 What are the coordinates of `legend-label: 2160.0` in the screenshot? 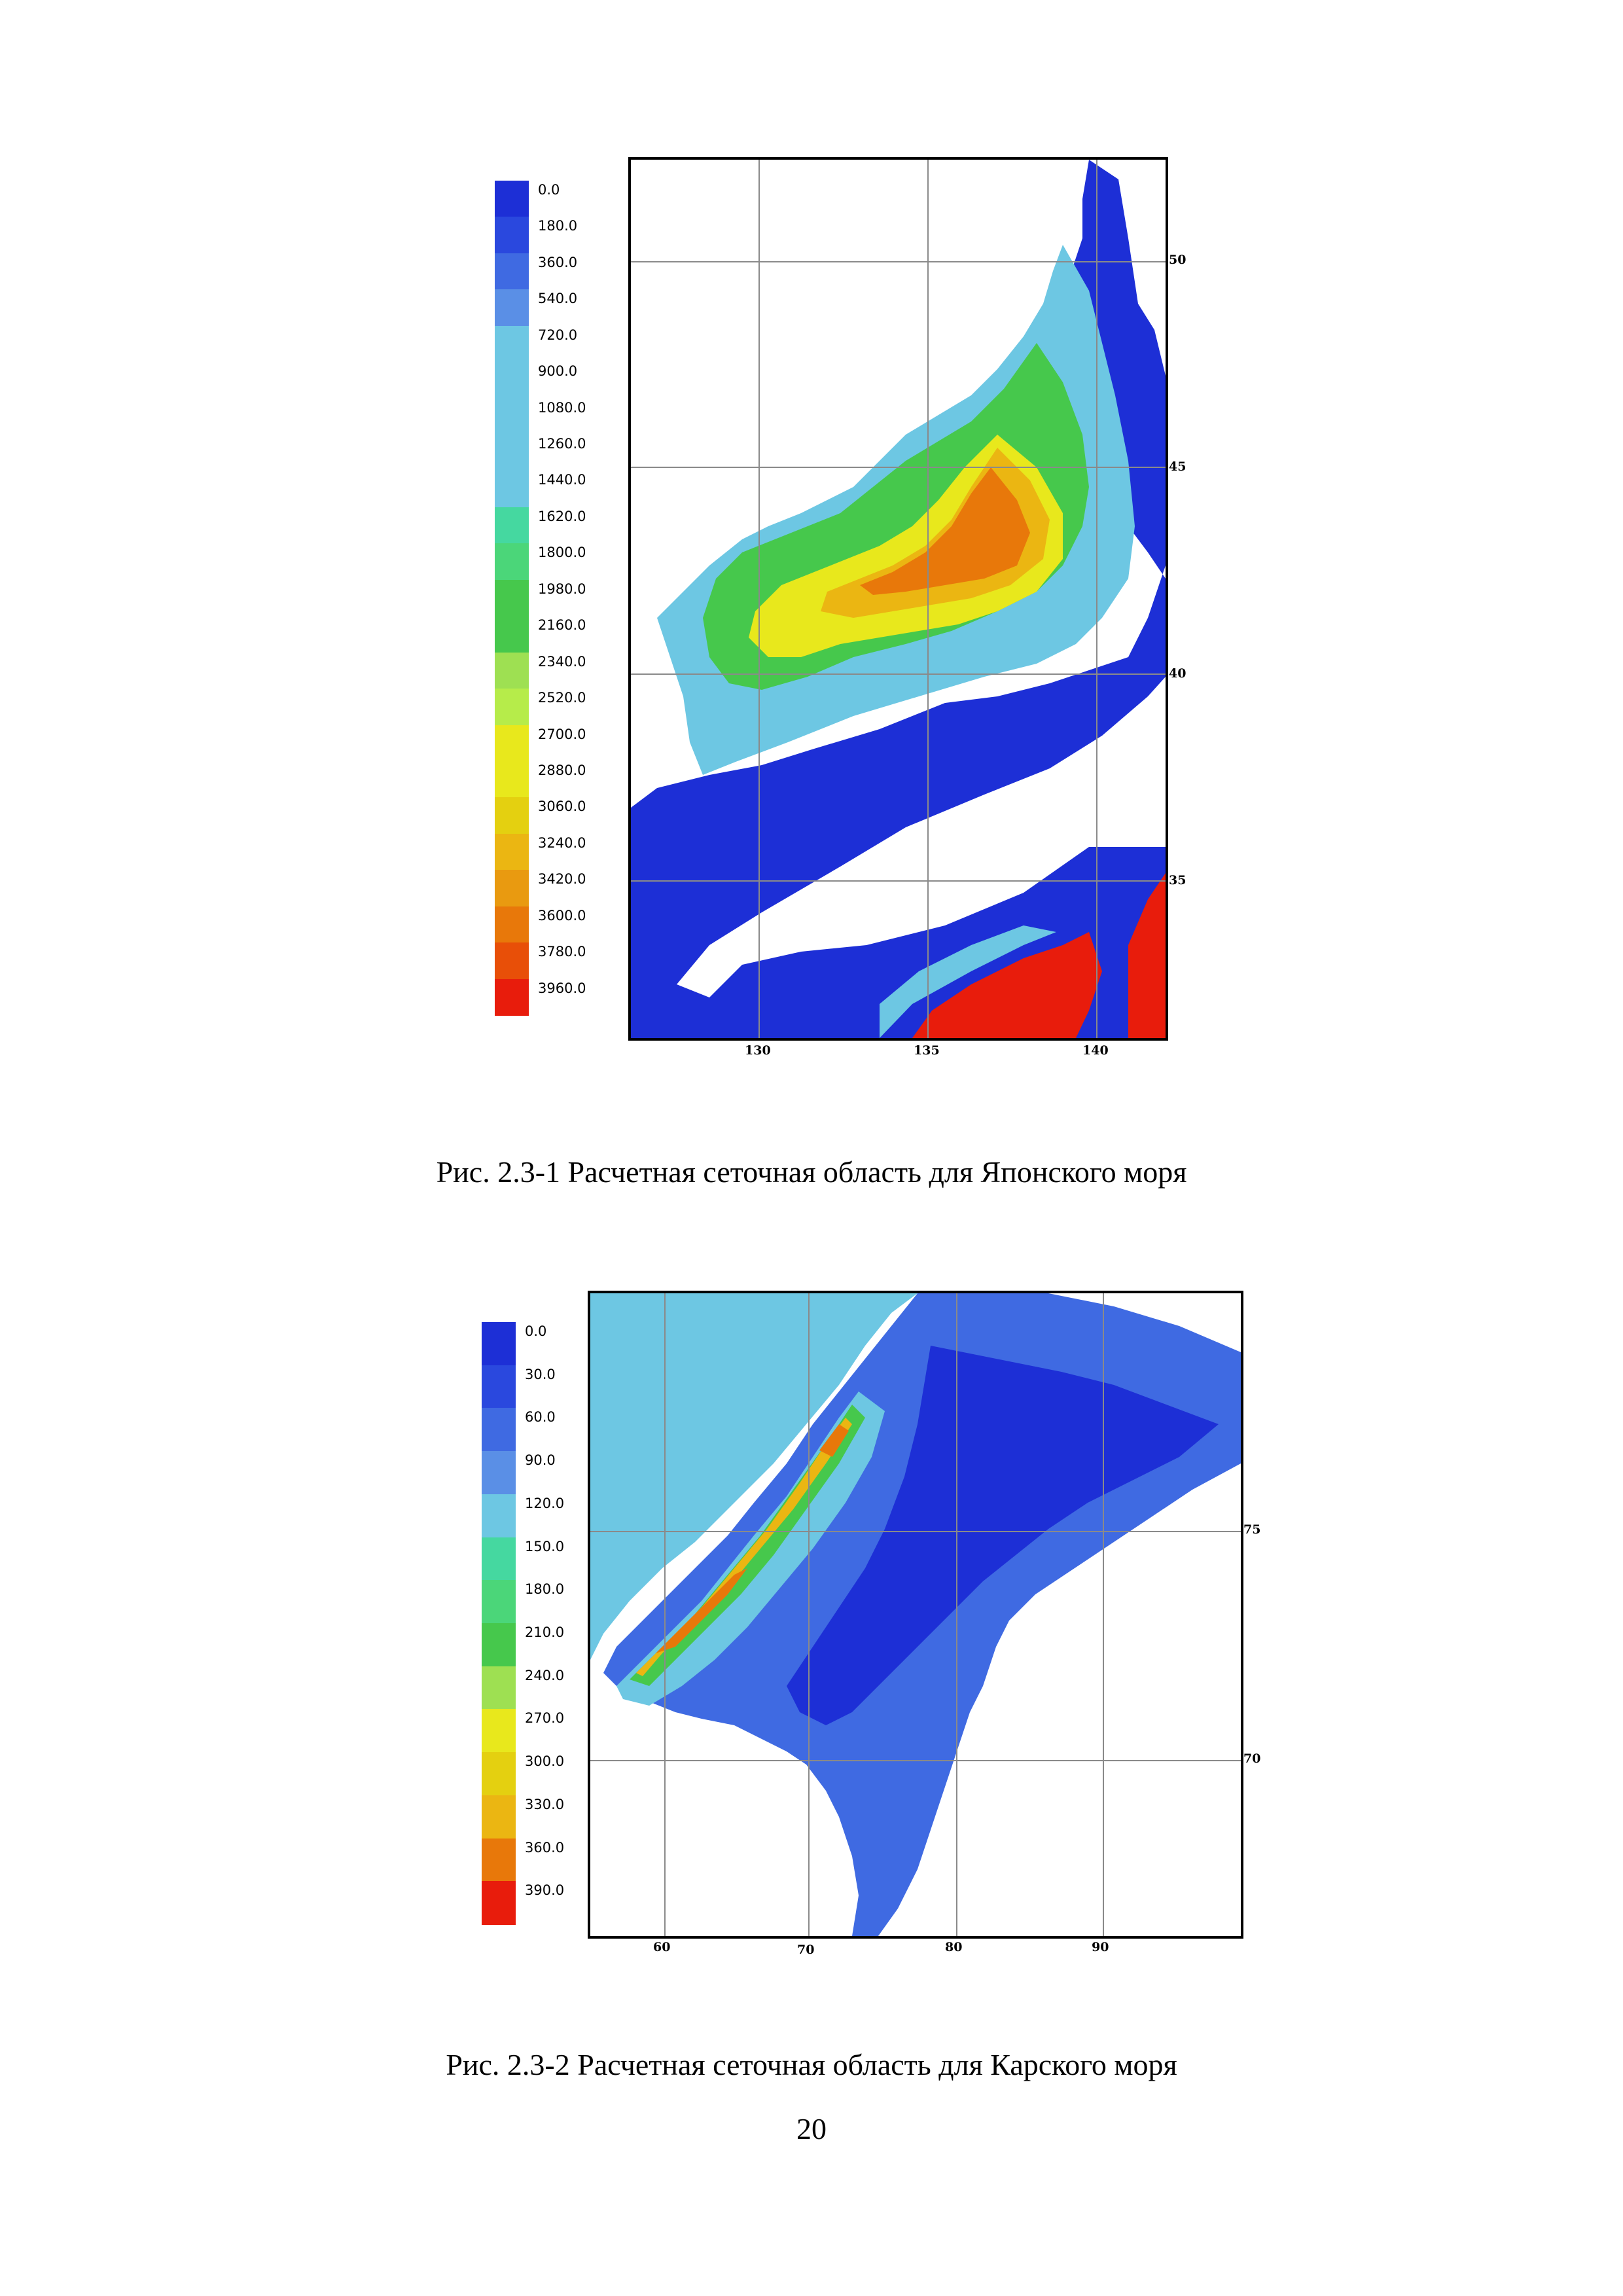 It's located at (562, 625).